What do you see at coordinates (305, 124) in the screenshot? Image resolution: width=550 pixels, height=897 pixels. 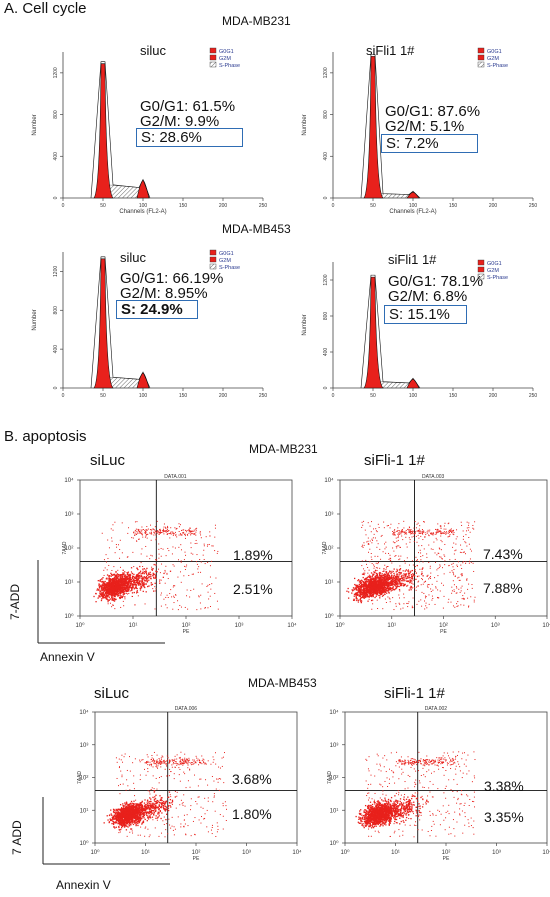 I see `y-axis-label: Number` at bounding box center [305, 124].